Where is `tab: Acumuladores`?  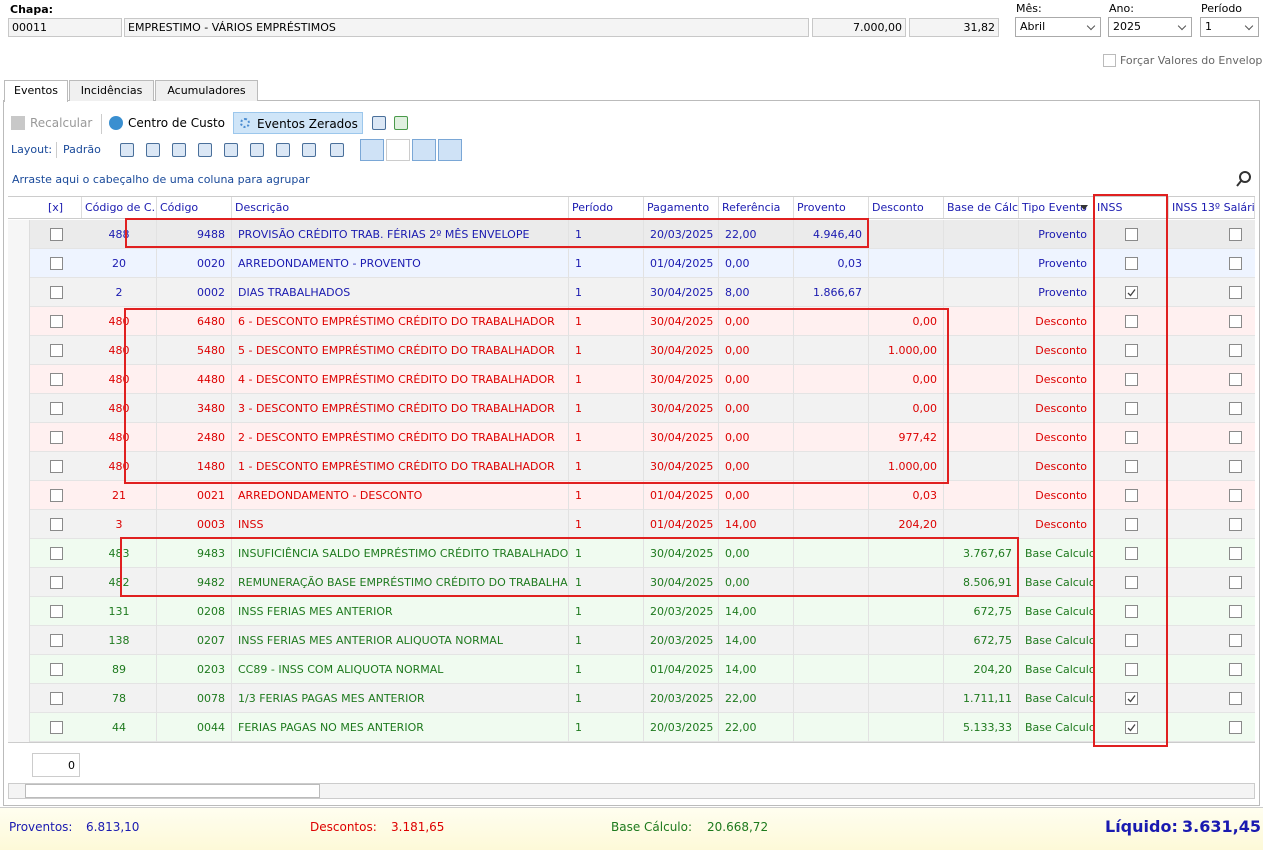 tab: Acumuladores is located at coordinates (206, 90).